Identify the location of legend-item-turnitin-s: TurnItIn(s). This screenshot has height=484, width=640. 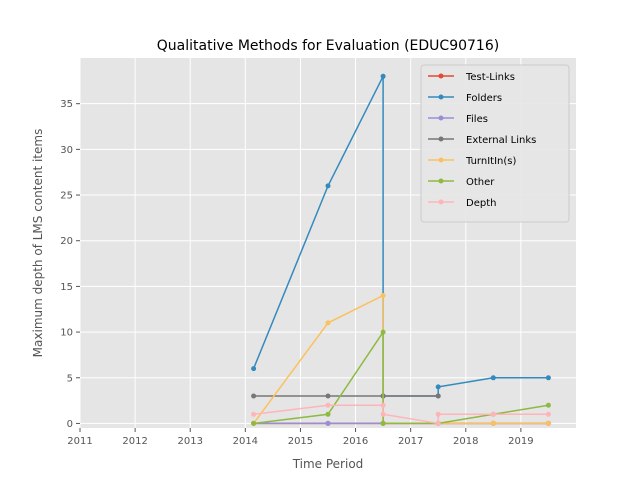
(472, 161).